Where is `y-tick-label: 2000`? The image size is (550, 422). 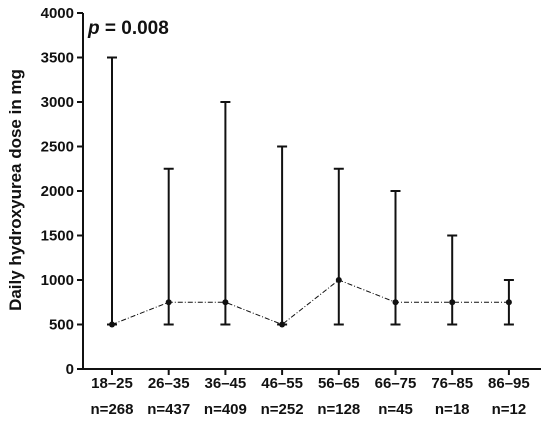 y-tick-label: 2000 is located at coordinates (57, 191).